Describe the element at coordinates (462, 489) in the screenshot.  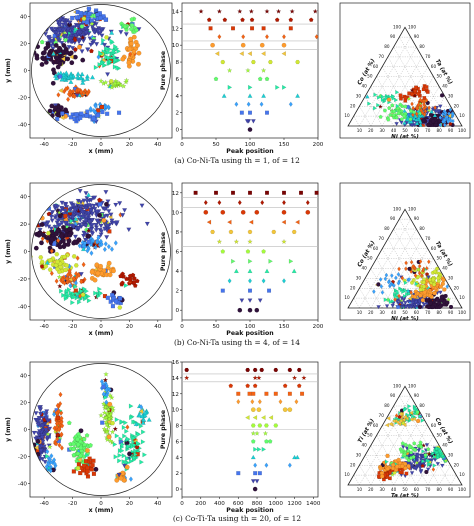
I see `ternary-bottom-tick: 100` at that location.